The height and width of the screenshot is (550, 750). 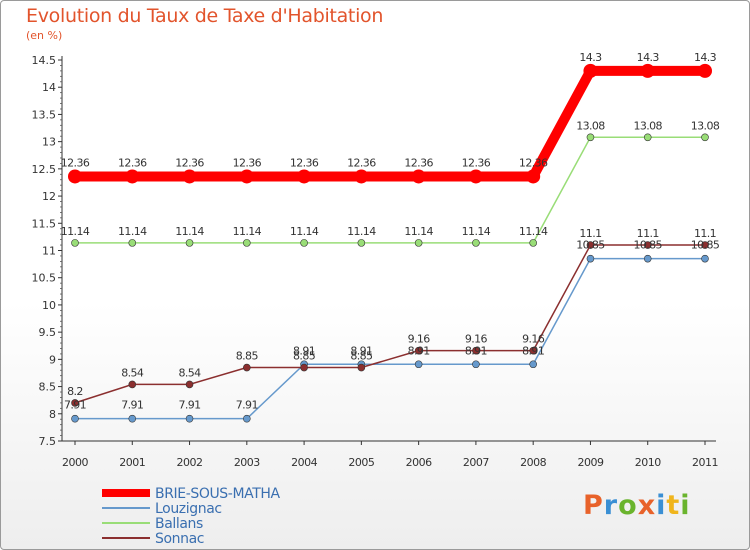 I want to click on y-tick-label: 12, so click(x=49, y=196).